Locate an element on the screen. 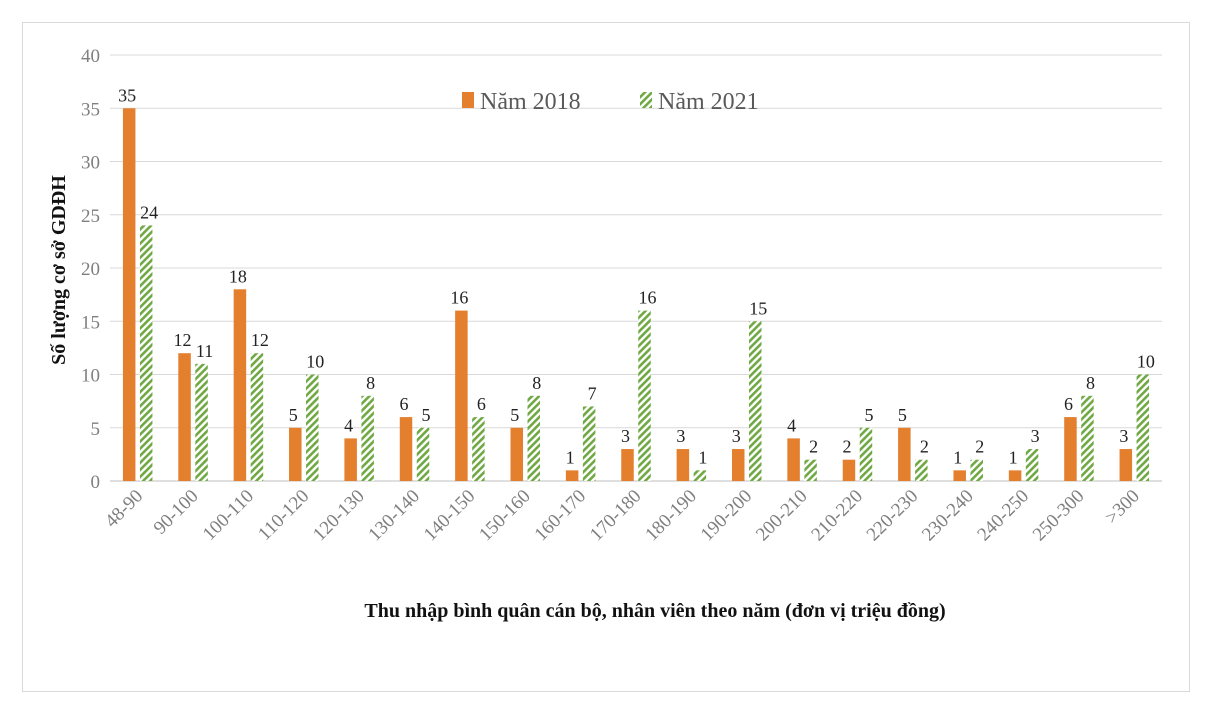  x-tick-label: 90-100 is located at coordinates (176, 512).